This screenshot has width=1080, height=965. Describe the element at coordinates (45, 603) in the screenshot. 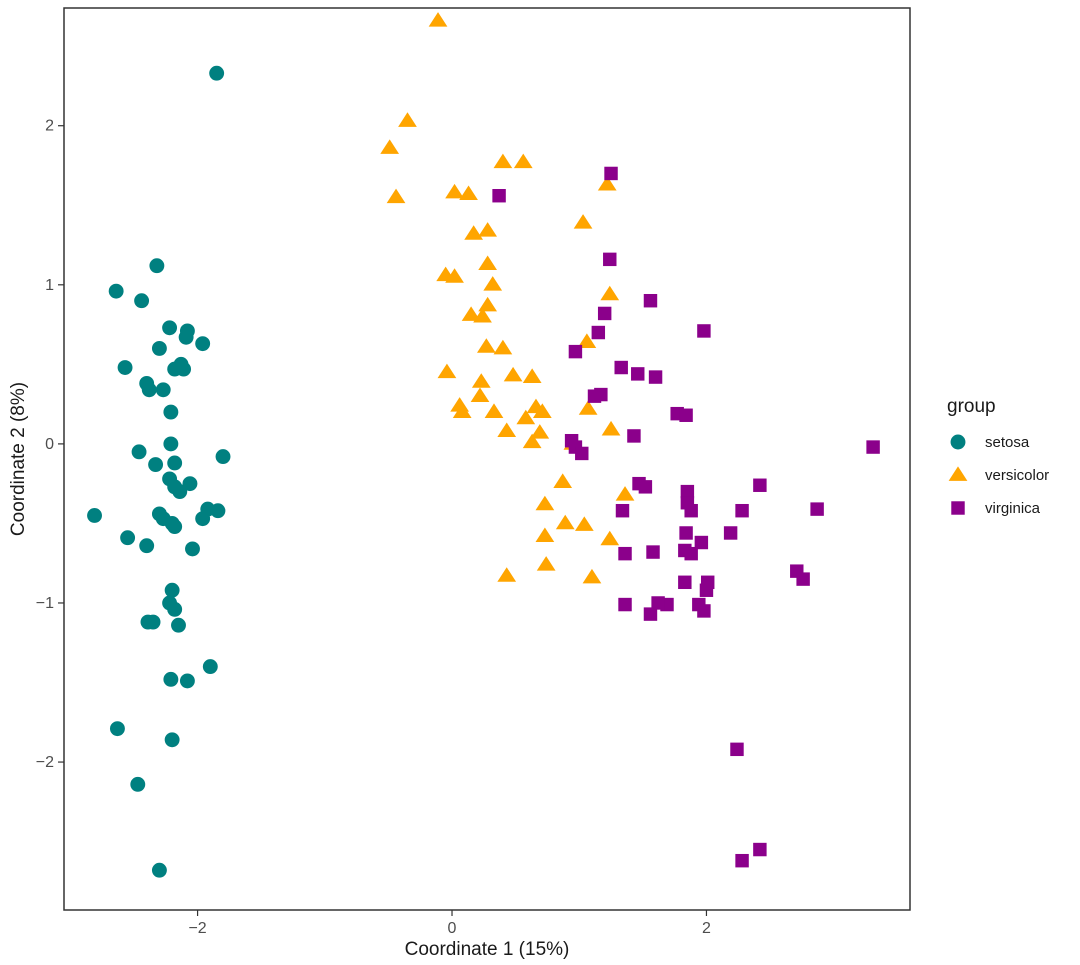

I see `y-tick-label: −1` at that location.